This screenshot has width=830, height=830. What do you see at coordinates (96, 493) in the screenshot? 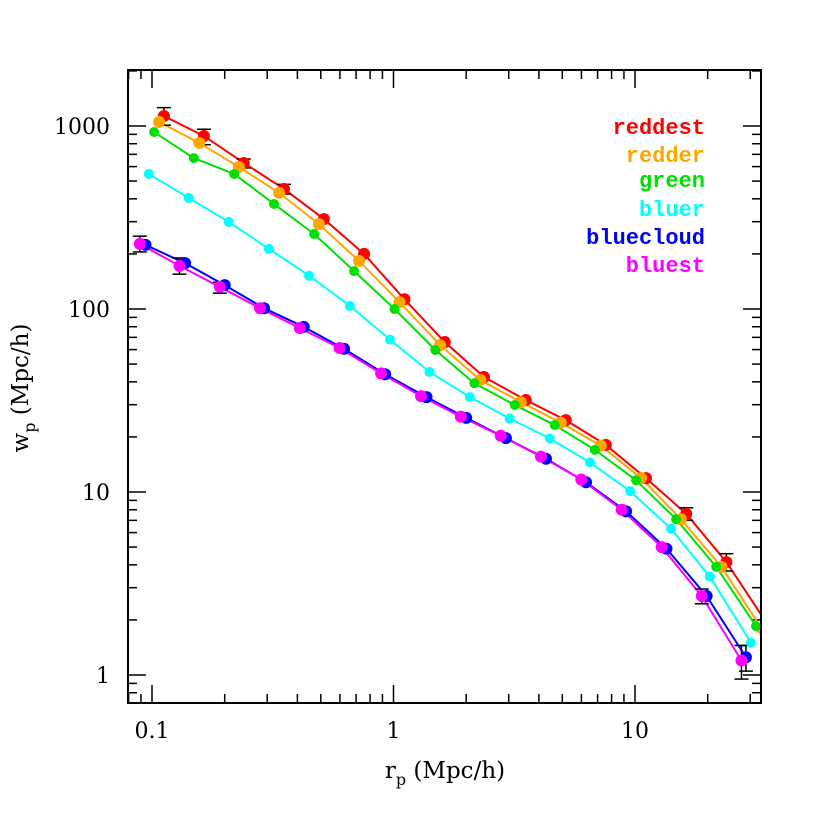
I see `y-tick-label: 10` at bounding box center [96, 493].